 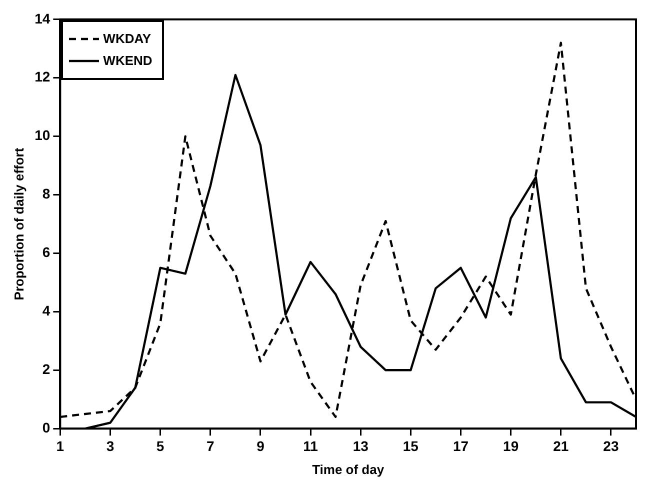 What do you see at coordinates (611, 446) in the screenshot?
I see `x-tick-label: 23` at bounding box center [611, 446].